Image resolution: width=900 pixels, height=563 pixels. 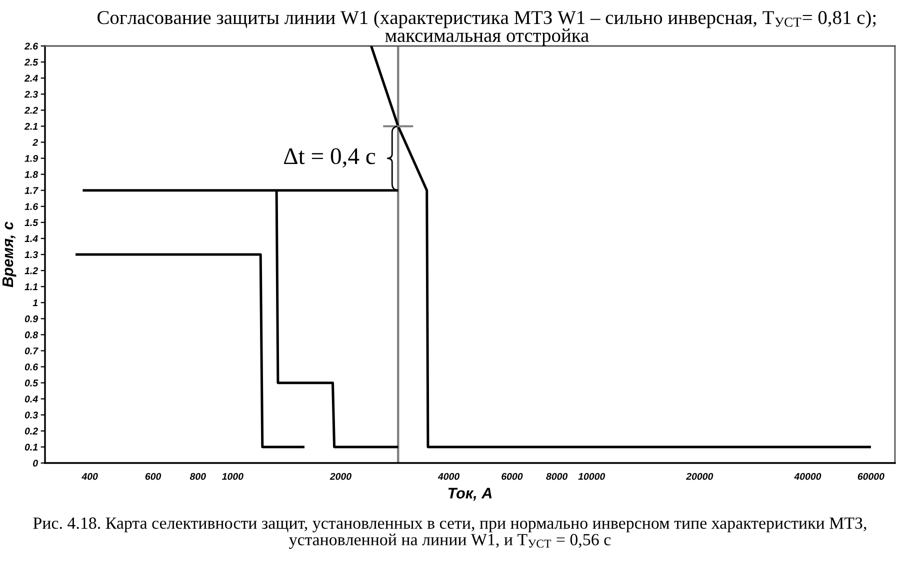 I want to click on y-tick-label: 0.9, so click(x=31, y=318).